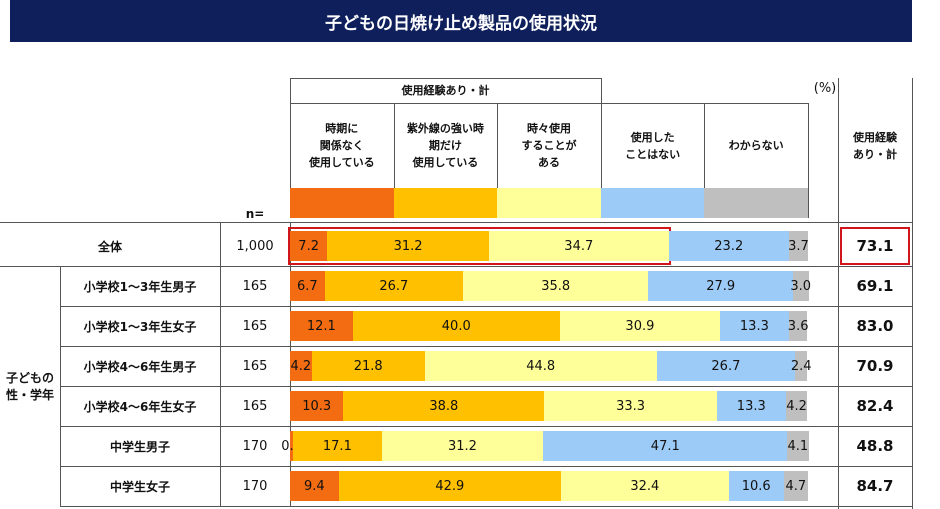 The height and width of the screenshot is (509, 940). Describe the element at coordinates (653, 145) in the screenshot. I see `legend-label: 使用した ことはない` at that location.